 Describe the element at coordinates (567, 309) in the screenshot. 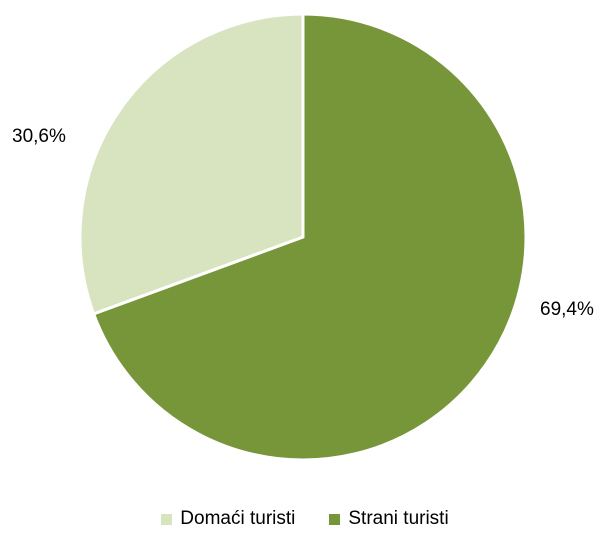

I see `slice-label-strani-turisti: 69,4%` at that location.